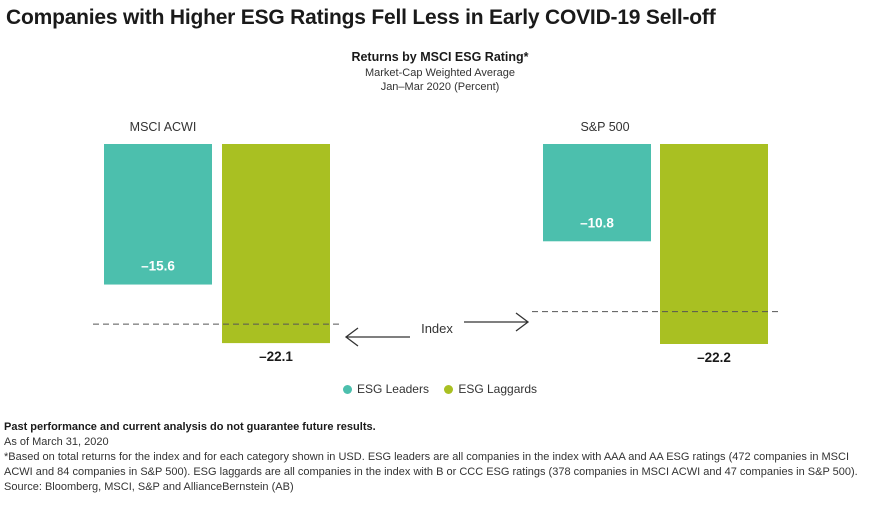 Image resolution: width=880 pixels, height=511 pixels. I want to click on bar-value-label: –10.8, so click(597, 222).